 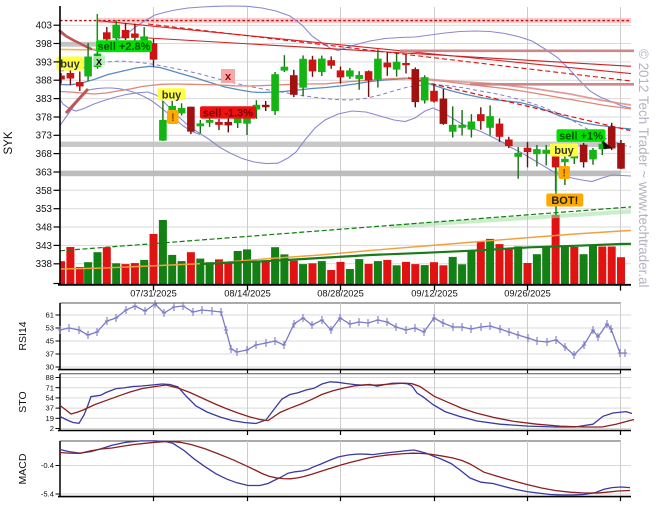 I want to click on svg-text: 09/26/2025, so click(x=527, y=294).